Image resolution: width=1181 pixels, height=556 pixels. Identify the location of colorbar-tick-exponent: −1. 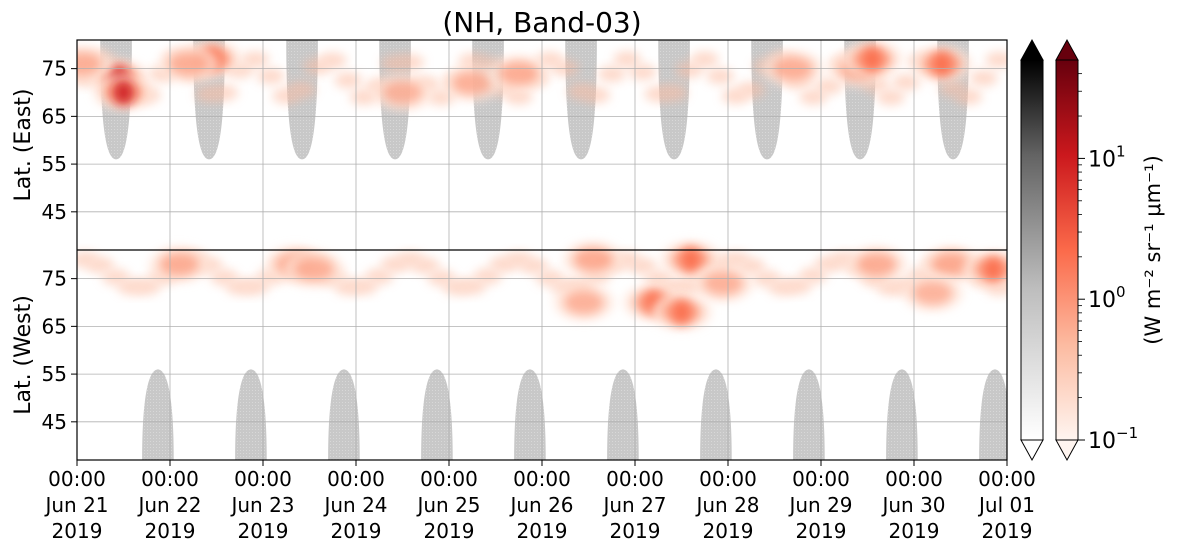
(1127, 433).